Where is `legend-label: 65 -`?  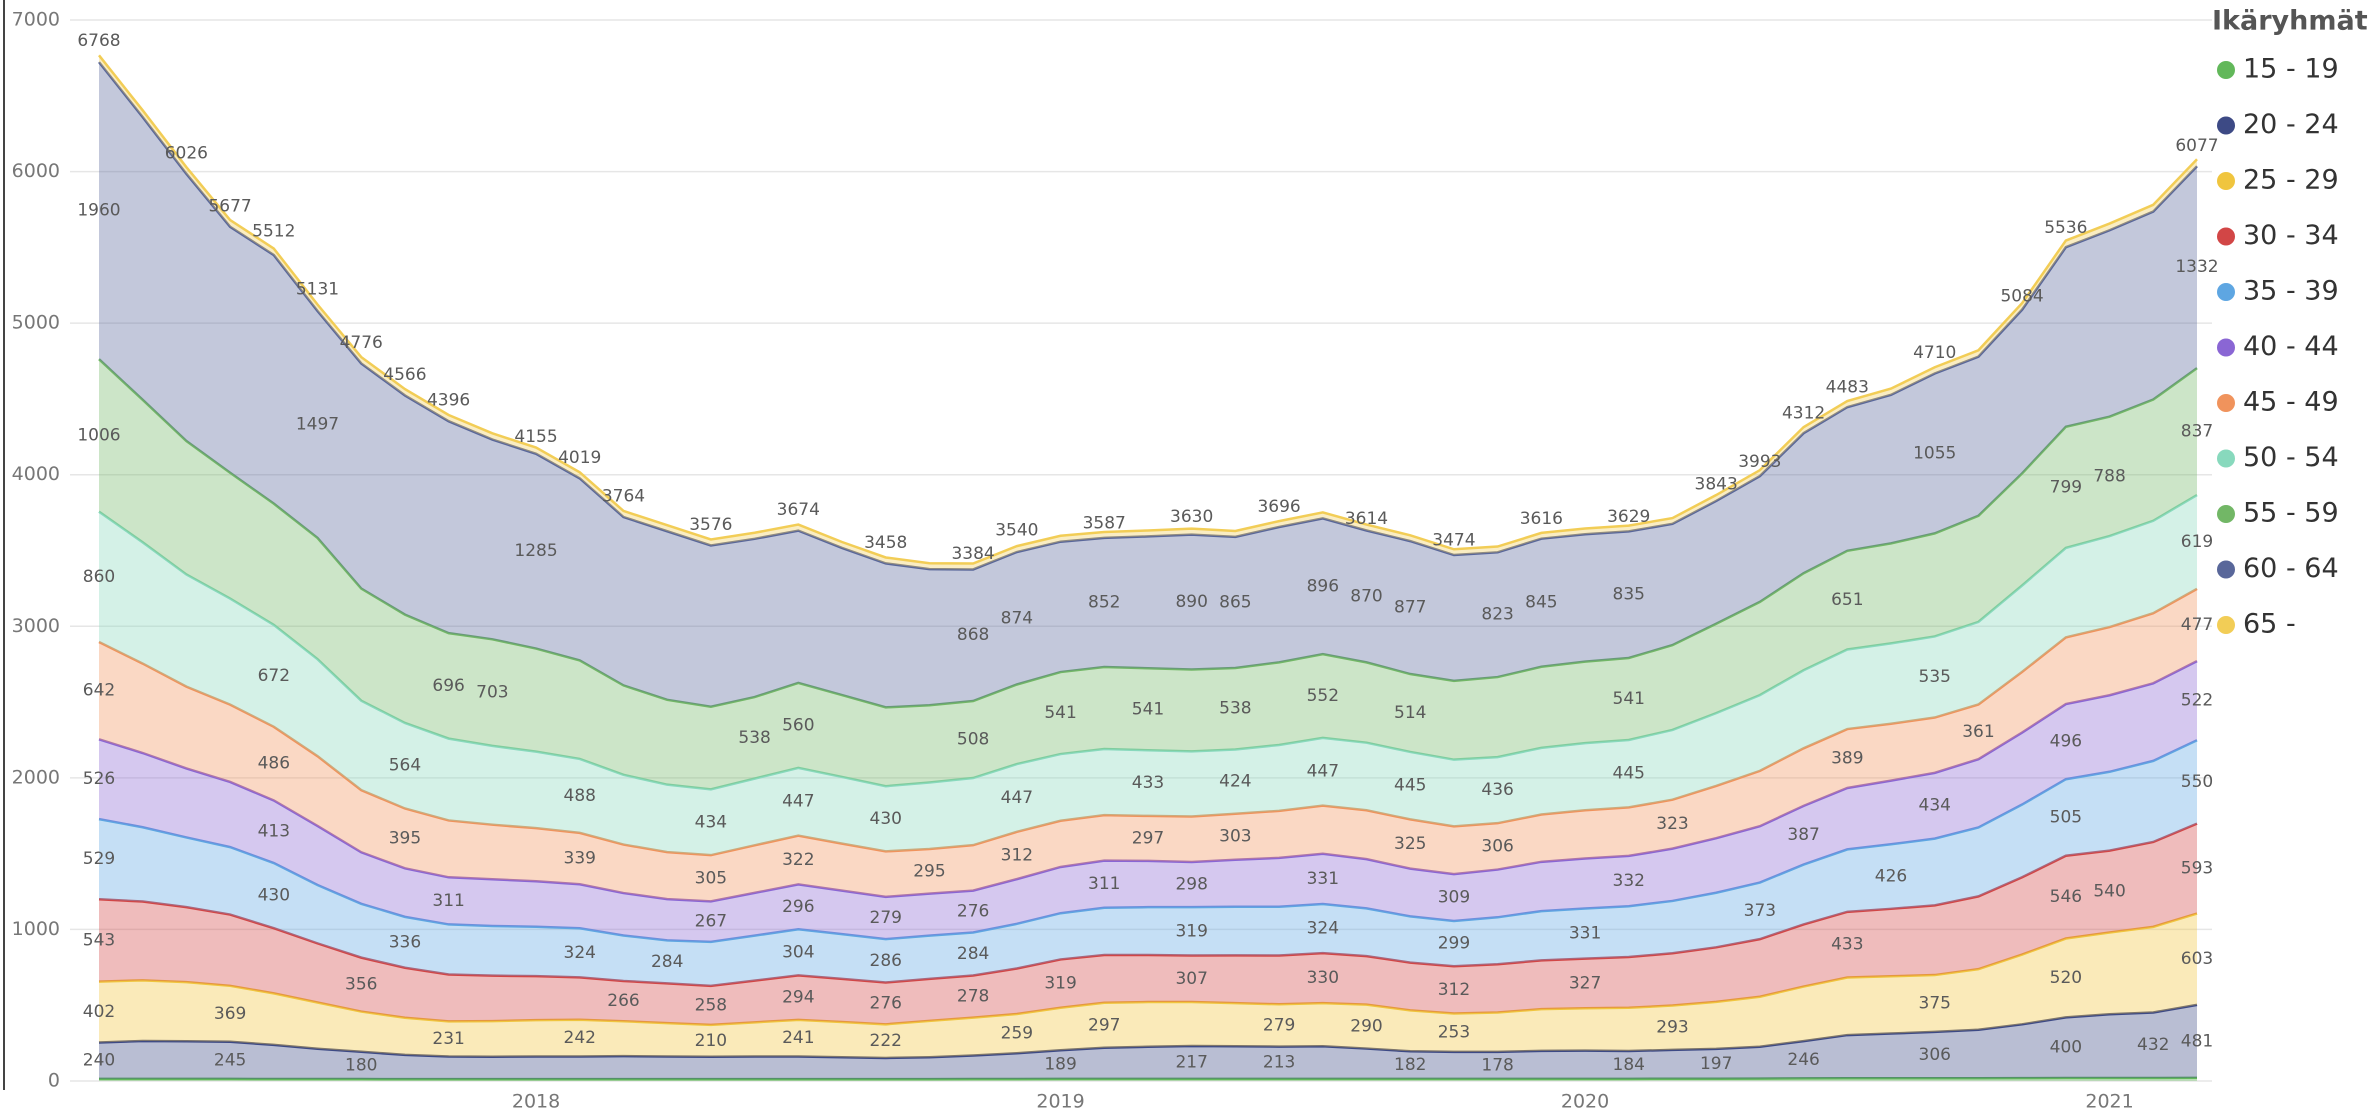 legend-label: 65 - is located at coordinates (2269, 624).